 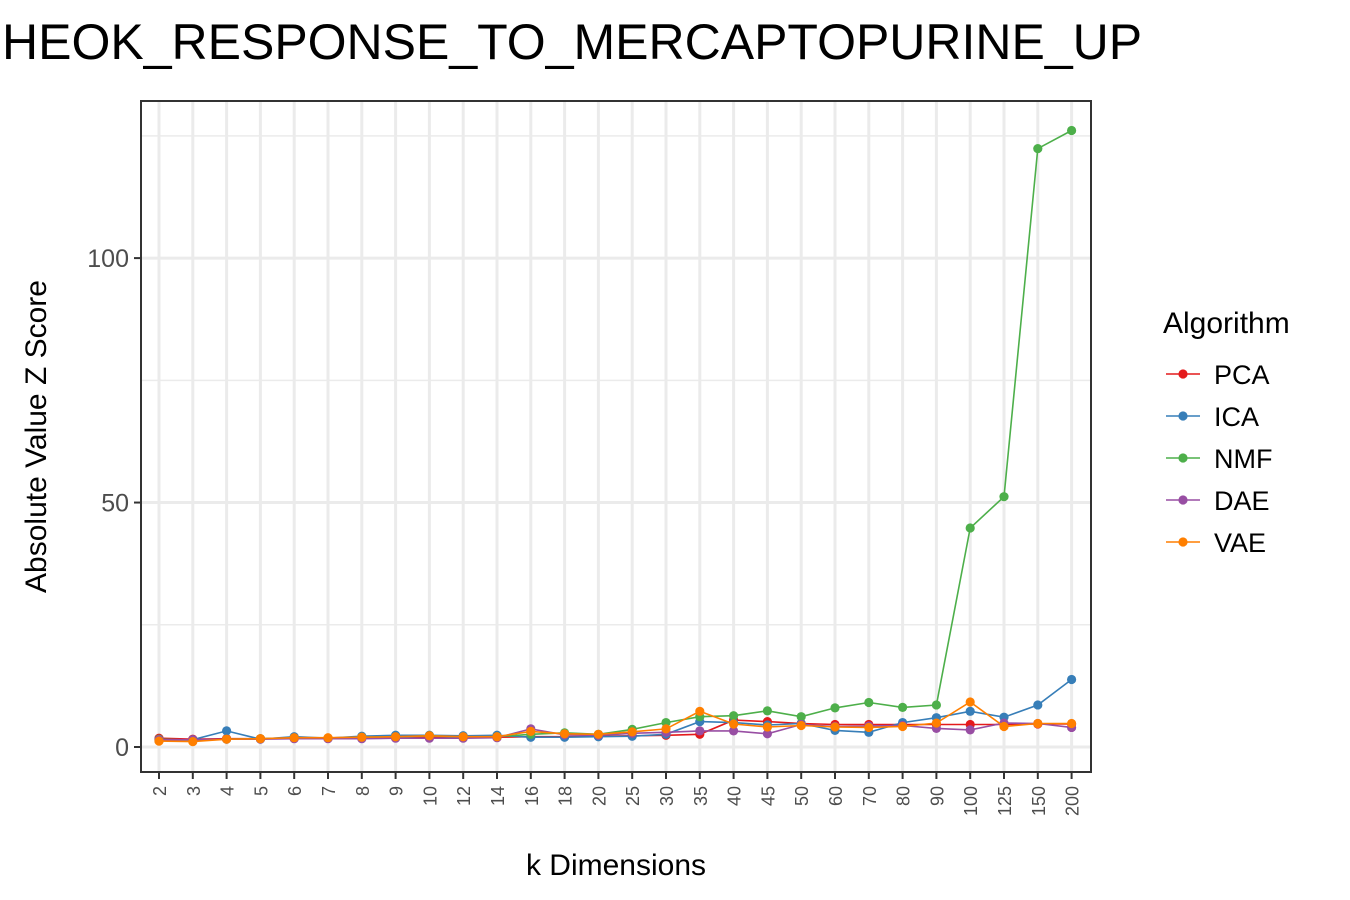 I want to click on x-tick-label: 14, so click(x=498, y=796).